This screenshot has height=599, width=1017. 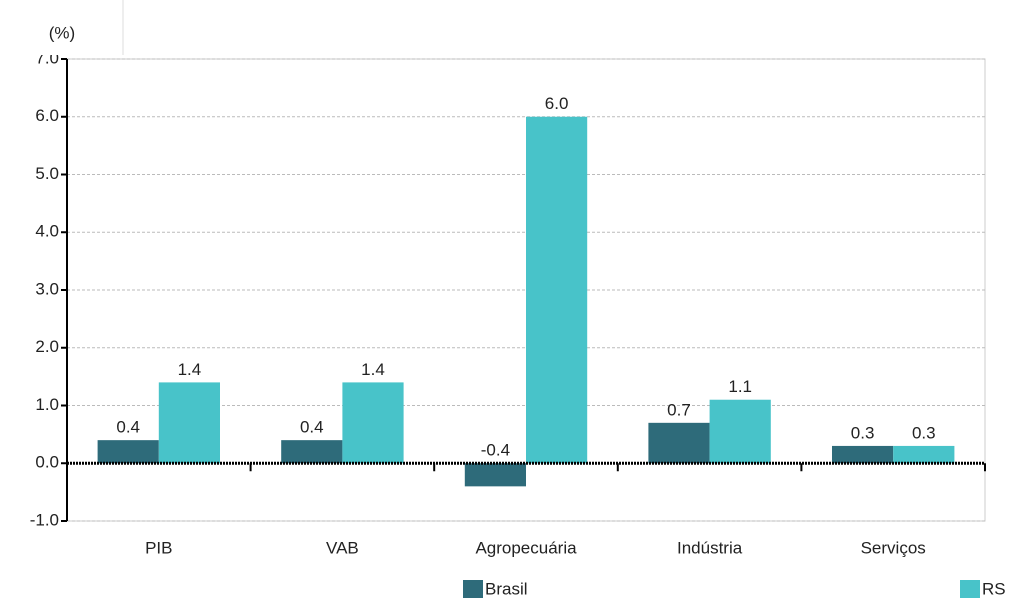 What do you see at coordinates (44, 519) in the screenshot?
I see `y-tick-label: -1.0` at bounding box center [44, 519].